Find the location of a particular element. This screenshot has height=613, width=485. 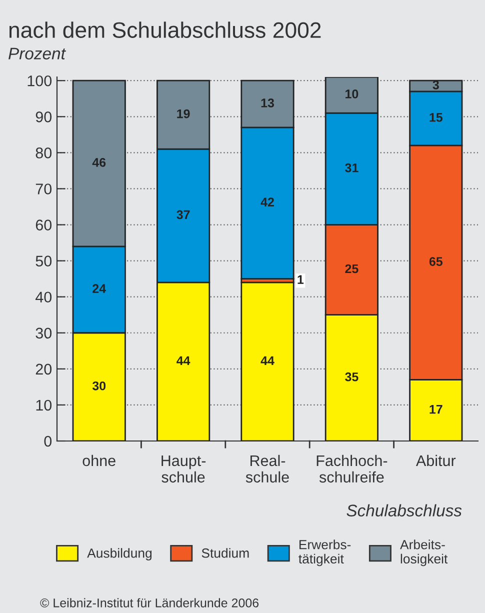

x-tick-label: Real- schule is located at coordinates (267, 468).